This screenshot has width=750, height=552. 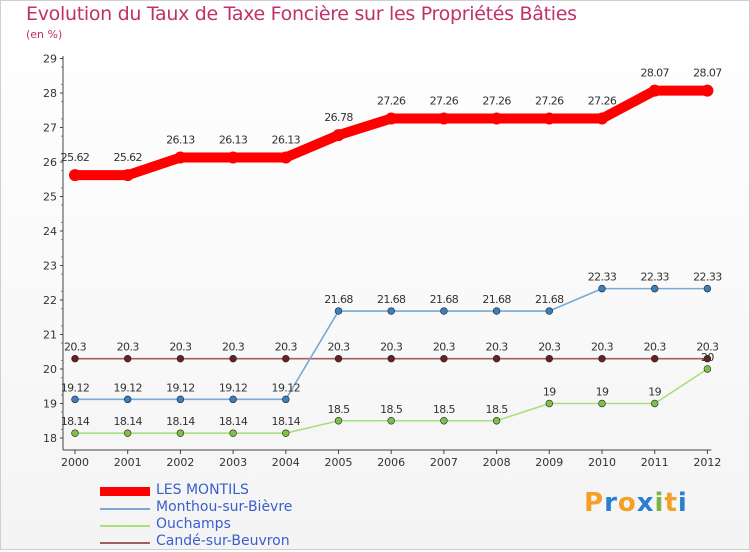 What do you see at coordinates (50, 231) in the screenshot?
I see `y-tick-label: 24` at bounding box center [50, 231].